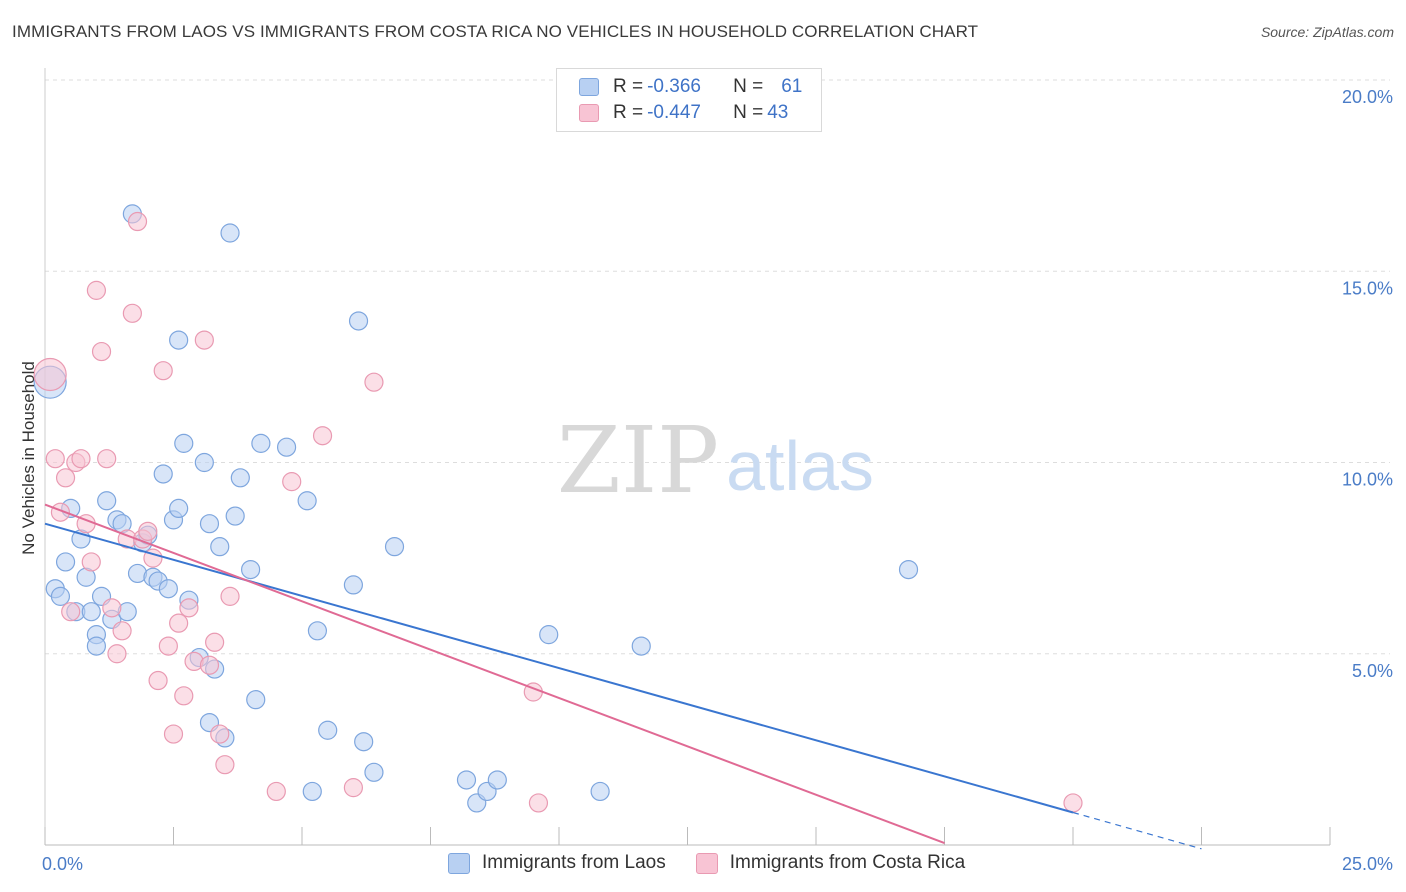 The image size is (1406, 892). I want to click on legend-row-laos: R = -0.366 N = 61, so click(690, 87).